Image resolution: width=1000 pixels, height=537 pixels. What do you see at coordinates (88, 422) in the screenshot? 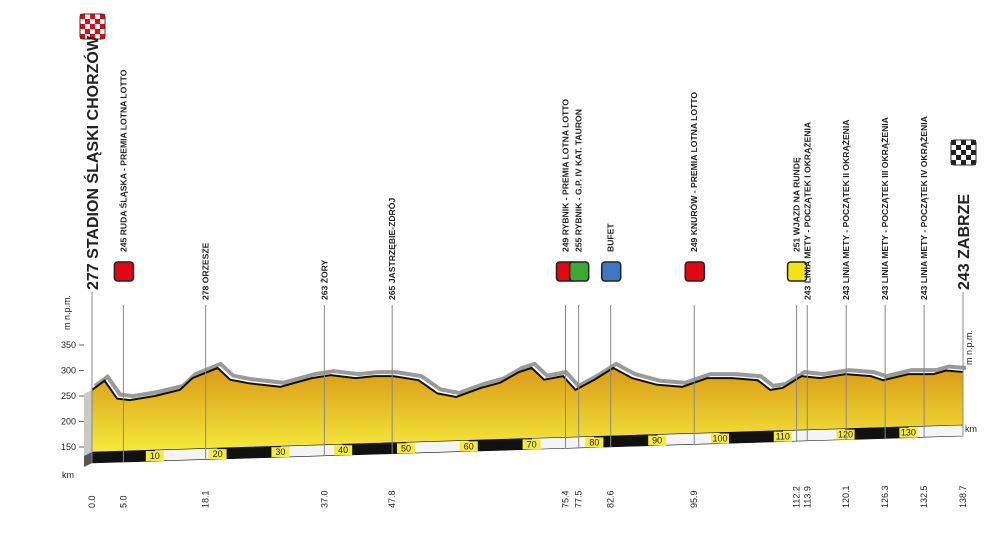
I see `left-face` at bounding box center [88, 422].